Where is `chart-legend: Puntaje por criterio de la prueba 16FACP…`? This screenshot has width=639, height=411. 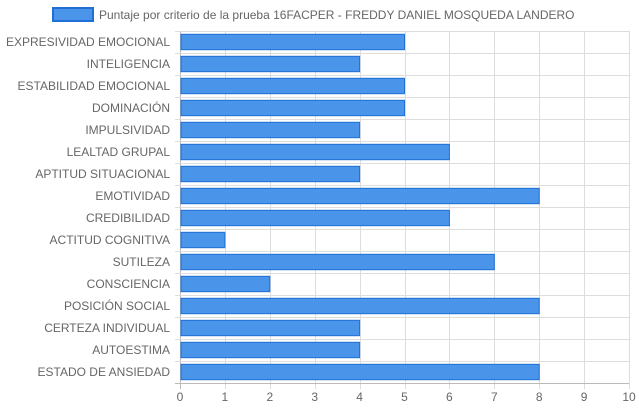 chart-legend: Puntaje por criterio de la prueba 16FACP… is located at coordinates (313, 14).